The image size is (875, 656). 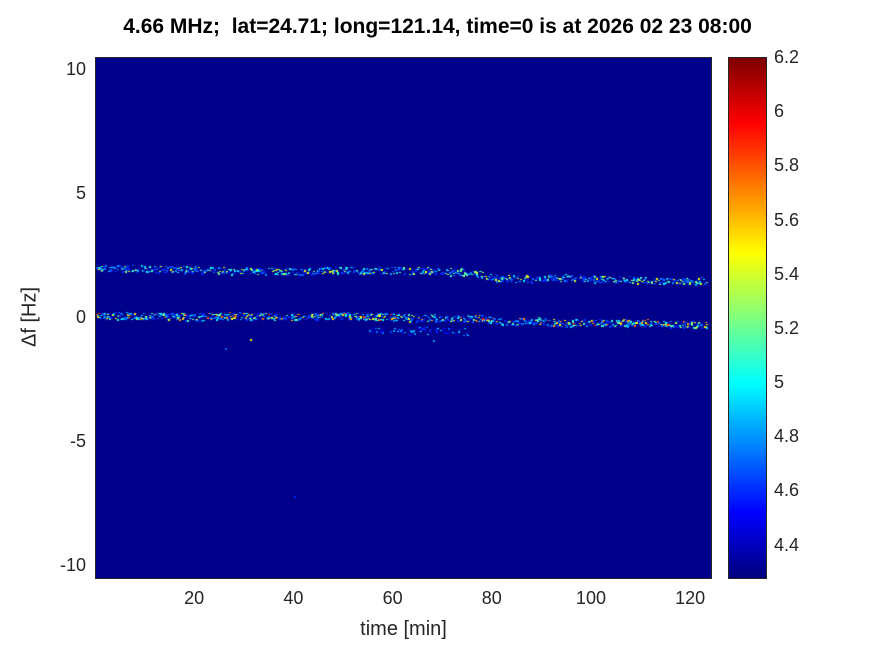 What do you see at coordinates (787, 544) in the screenshot?
I see `colorbar-tick-label: 4.4` at bounding box center [787, 544].